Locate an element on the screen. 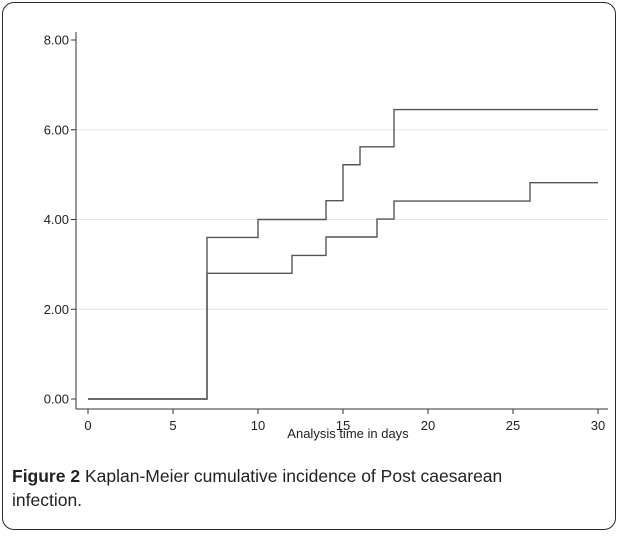  x-axis-label: Analysis time in days is located at coordinates (348, 433).